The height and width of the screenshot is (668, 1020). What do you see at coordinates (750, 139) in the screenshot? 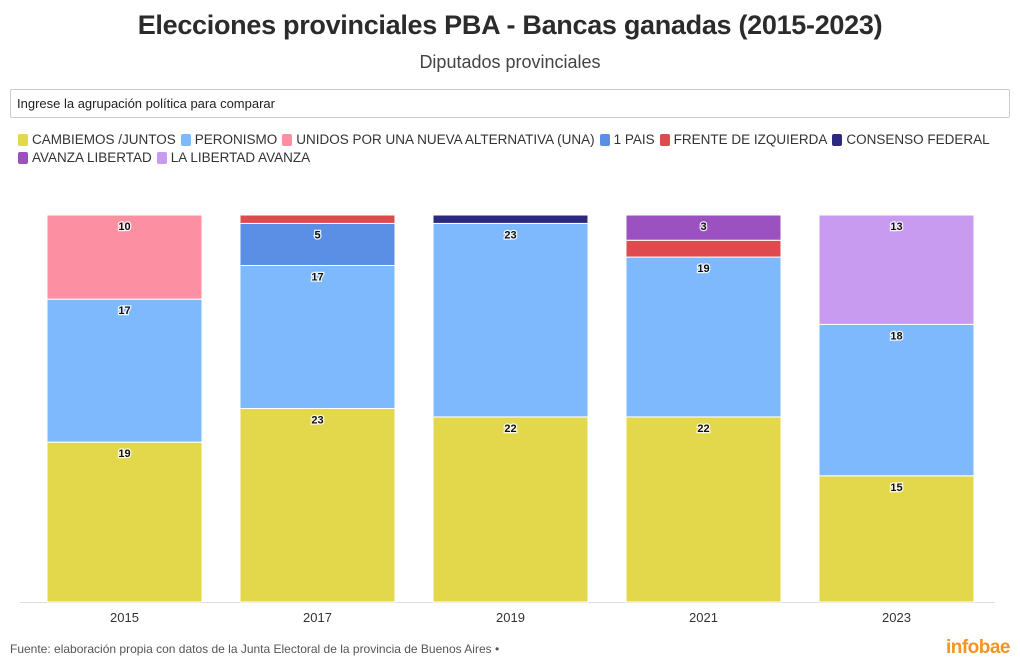
I see `legend-label: FRENTE DE IZQUIERDA` at bounding box center [750, 139].